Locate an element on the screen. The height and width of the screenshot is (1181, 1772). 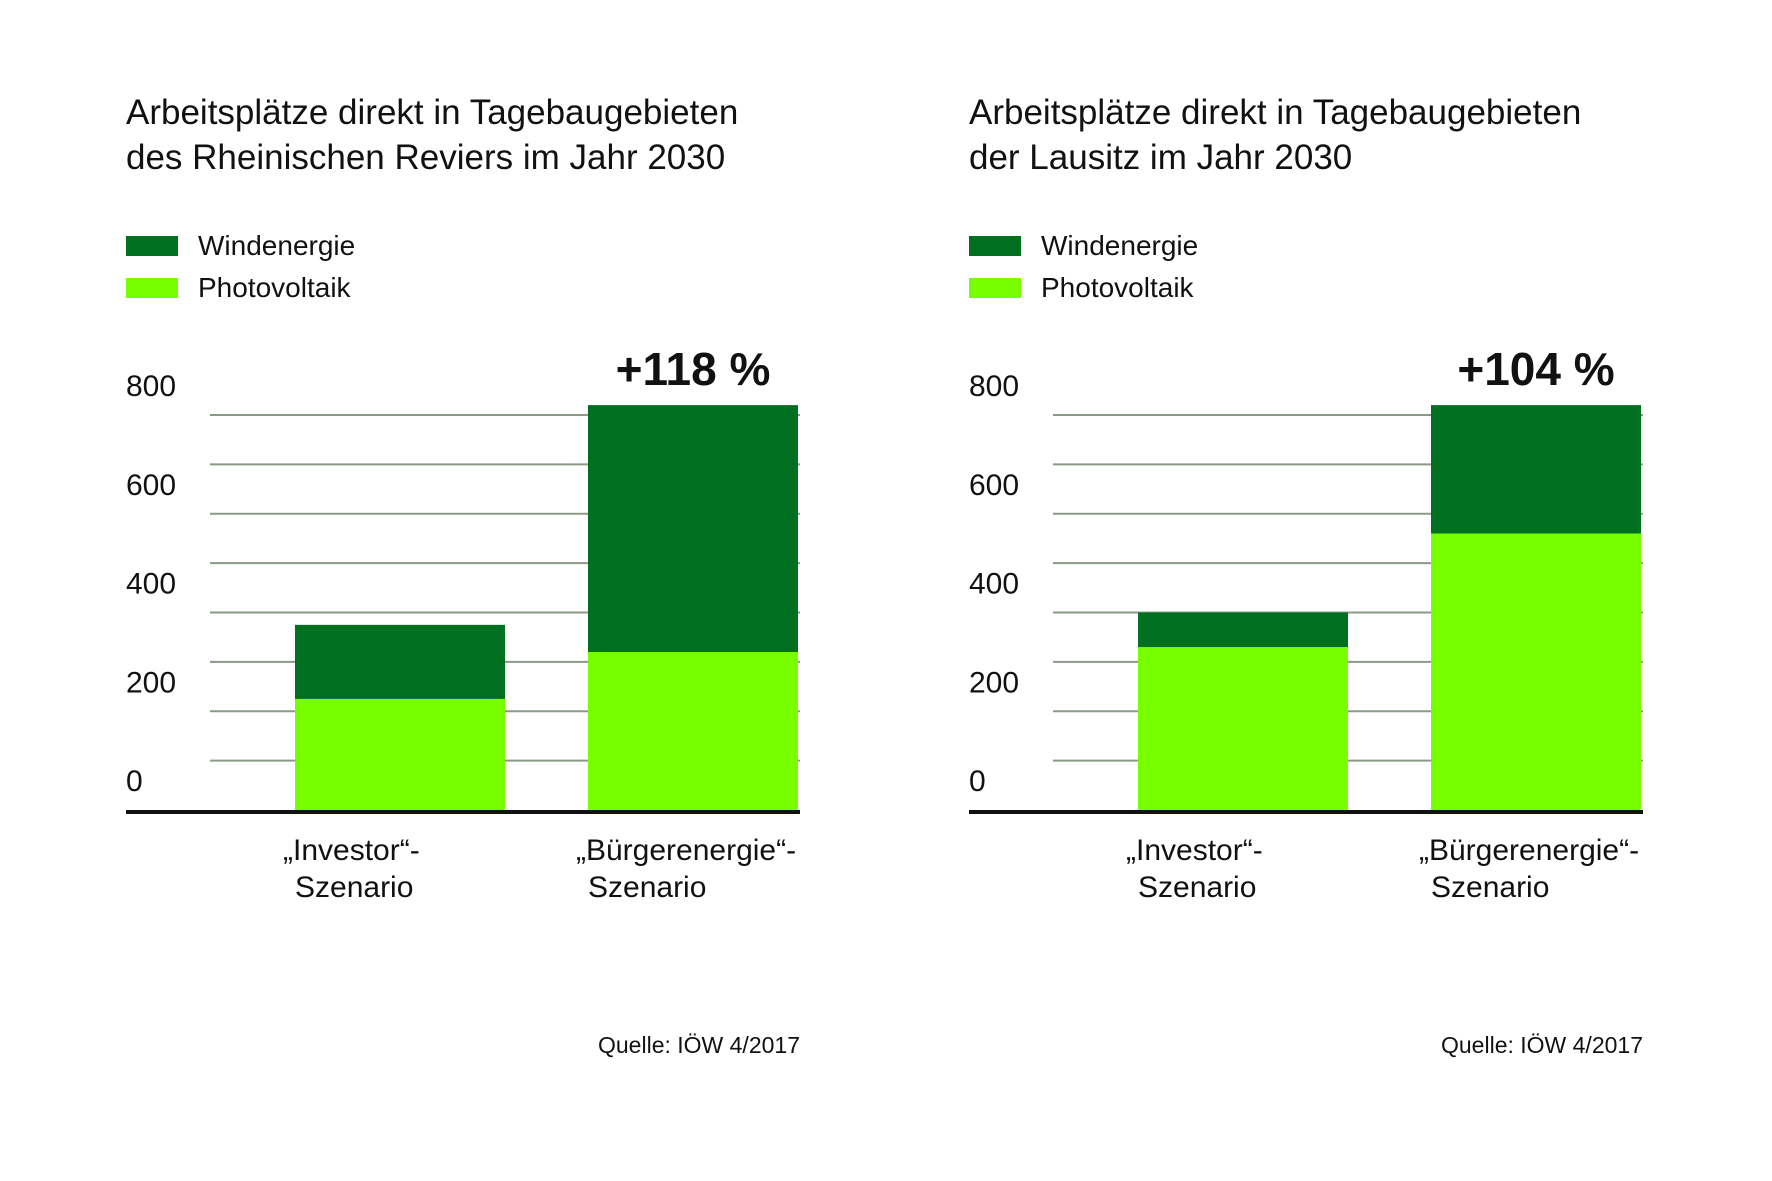
growth-annotation: +104 % is located at coordinates (1535, 369).